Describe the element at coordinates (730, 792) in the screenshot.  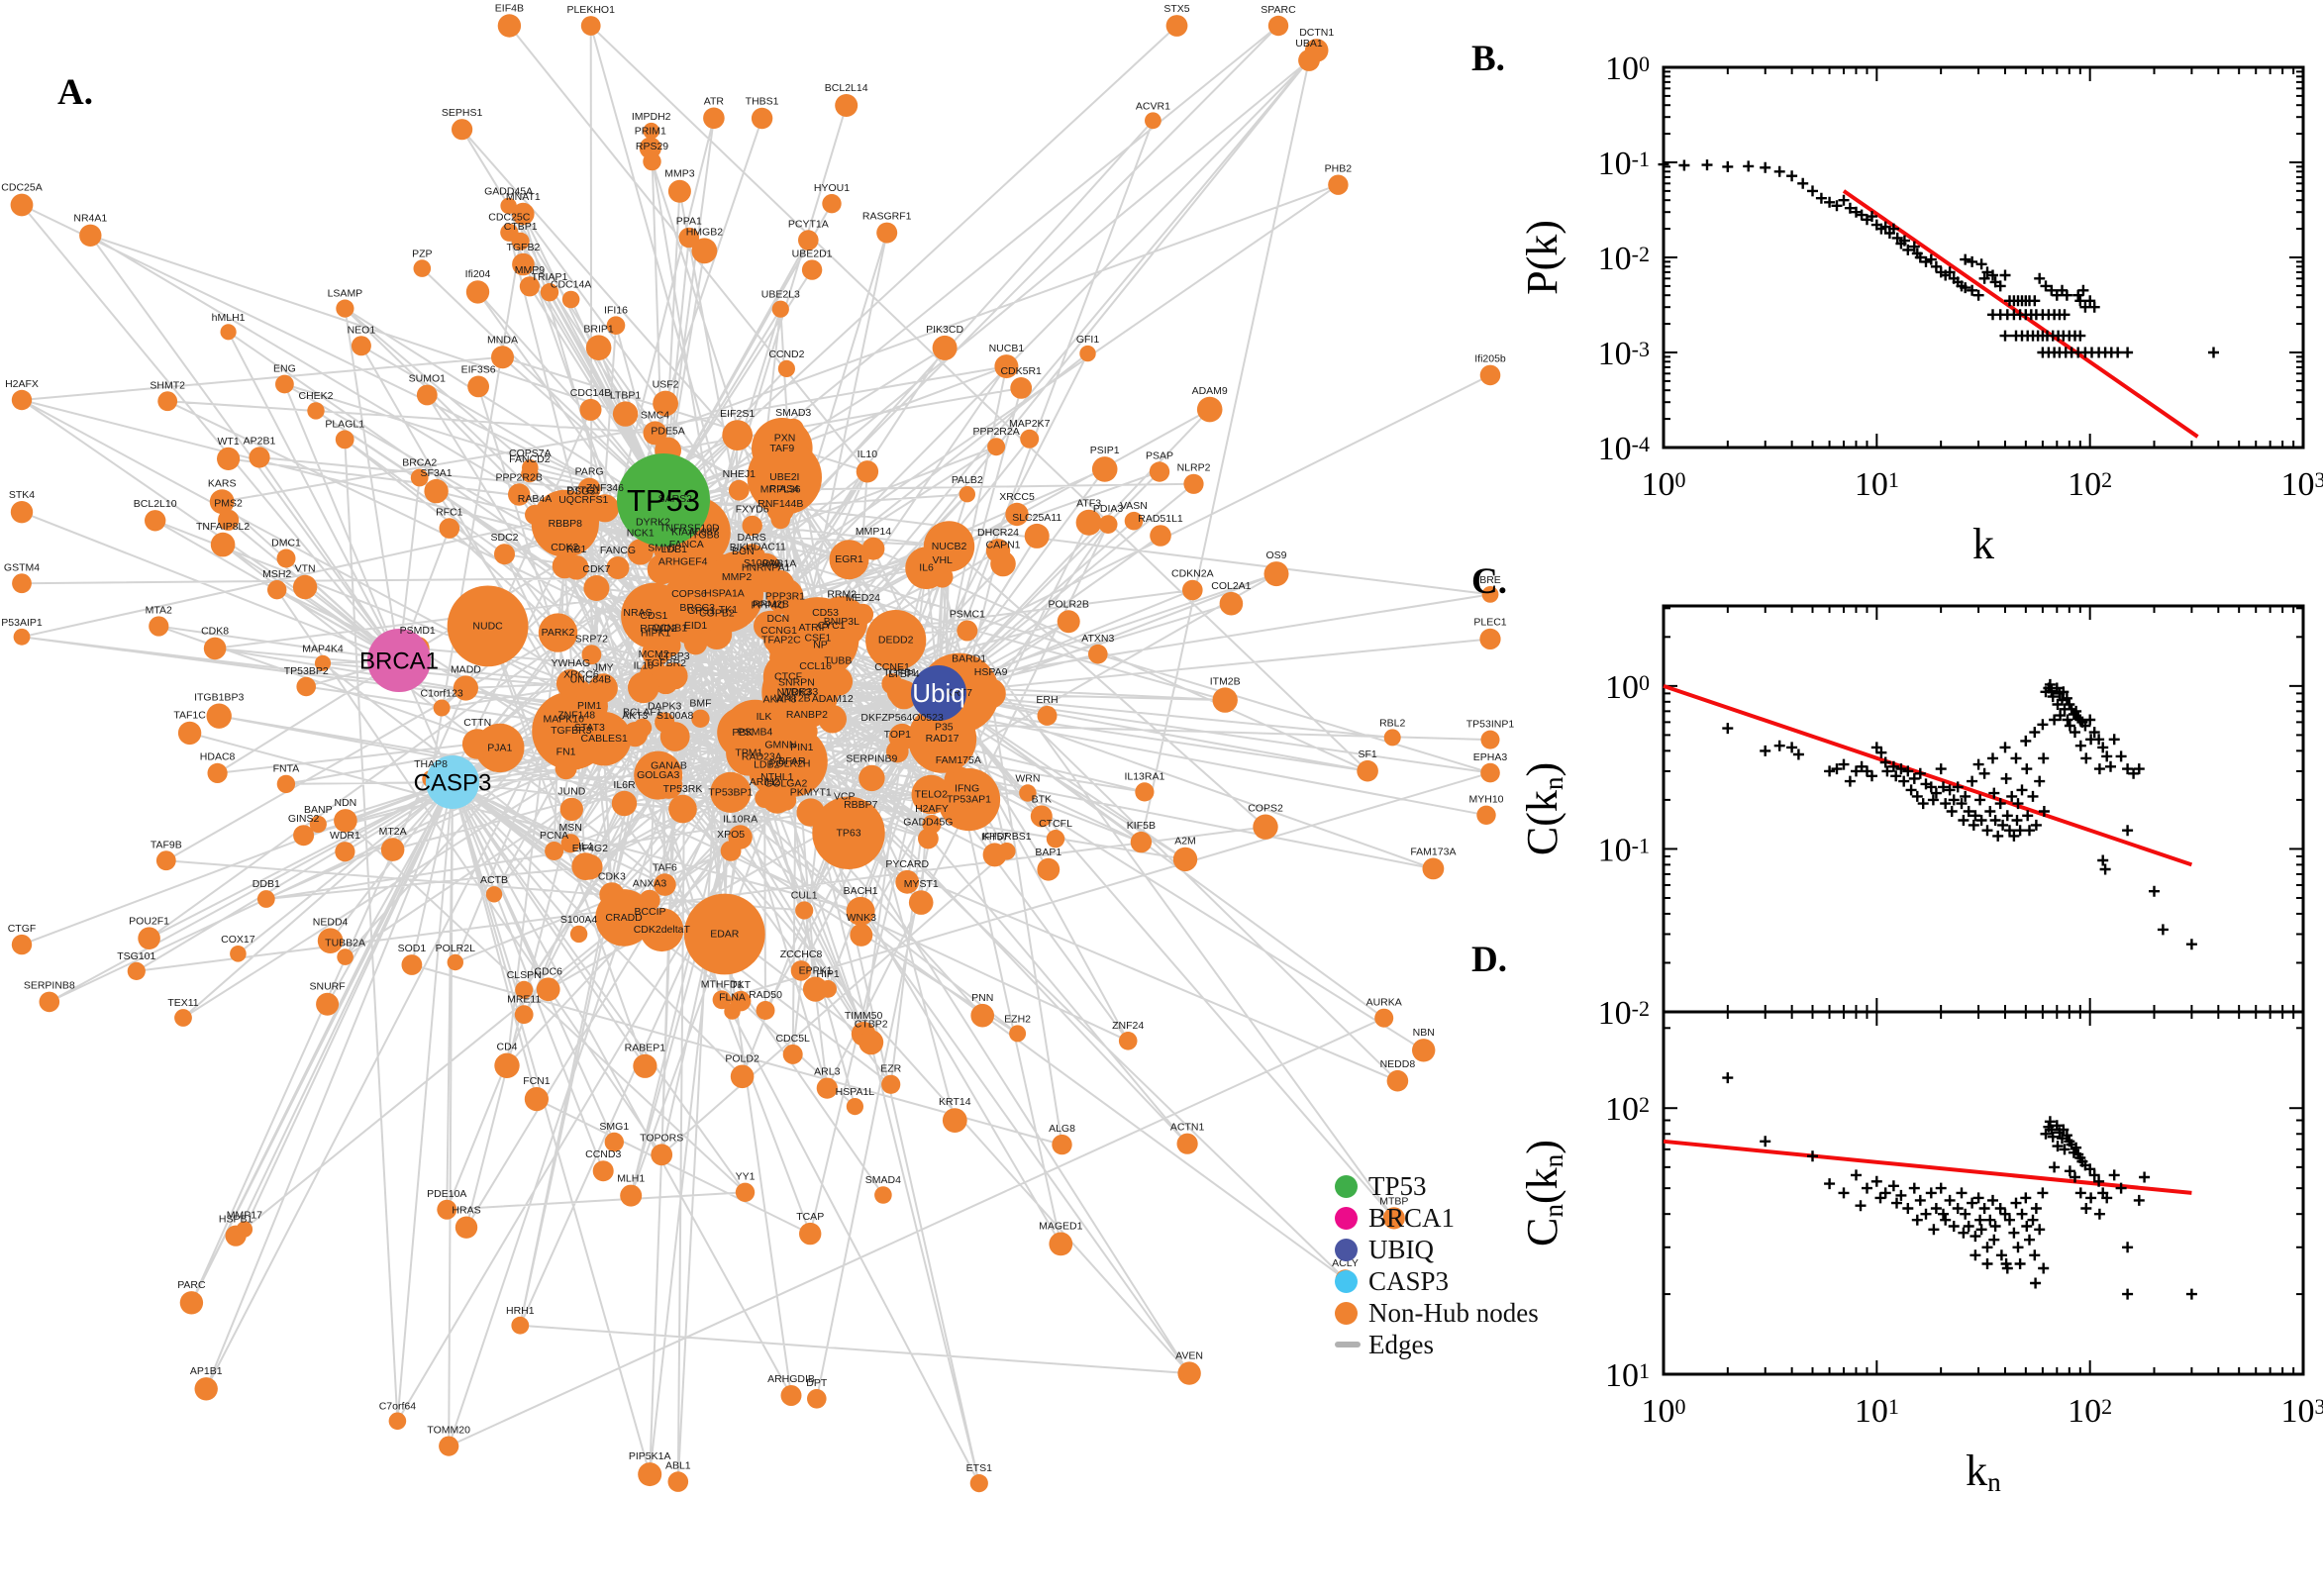
I see `gene-node-label: TP53BP1` at that location.